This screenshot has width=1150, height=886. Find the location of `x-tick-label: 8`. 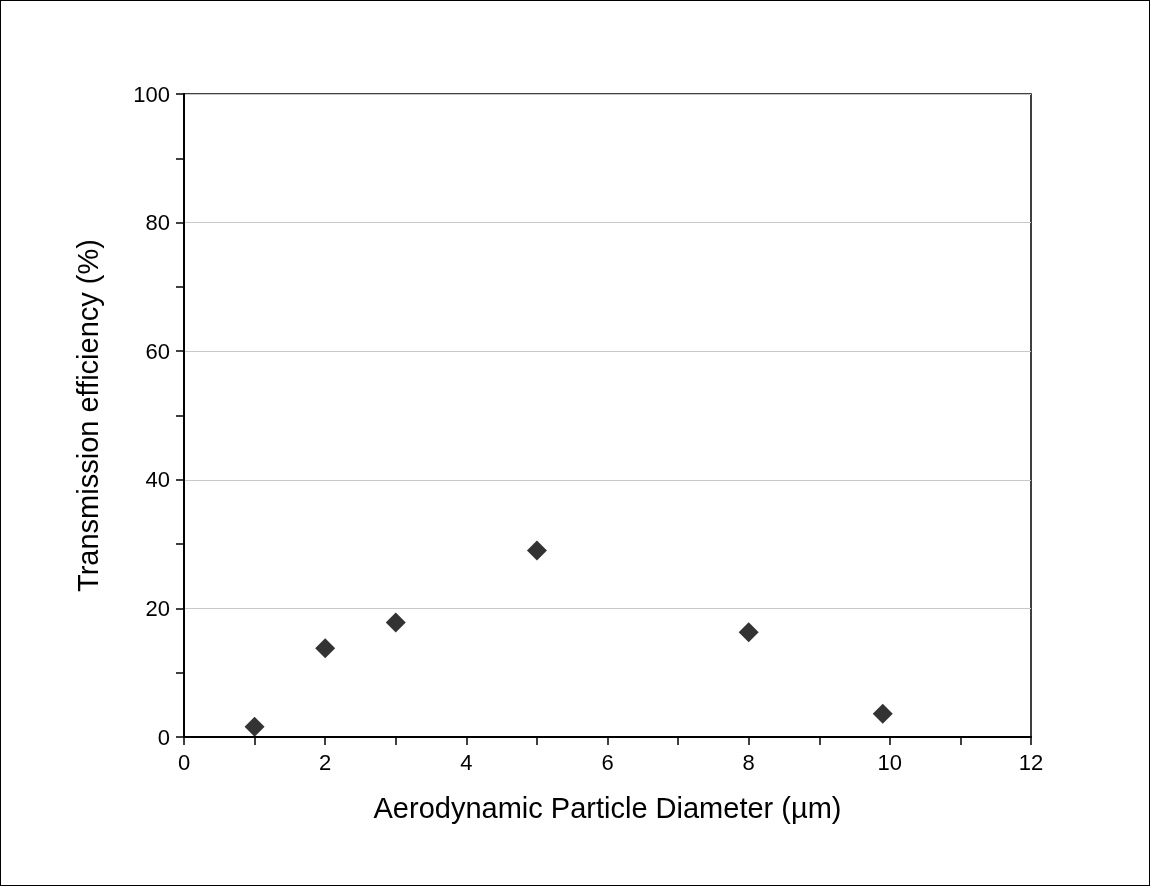

x-tick-label: 8 is located at coordinates (748, 762).